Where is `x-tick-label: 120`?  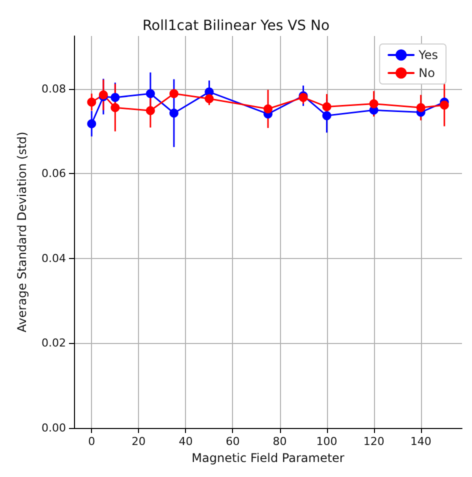 x-tick-label: 120 is located at coordinates (373, 441).